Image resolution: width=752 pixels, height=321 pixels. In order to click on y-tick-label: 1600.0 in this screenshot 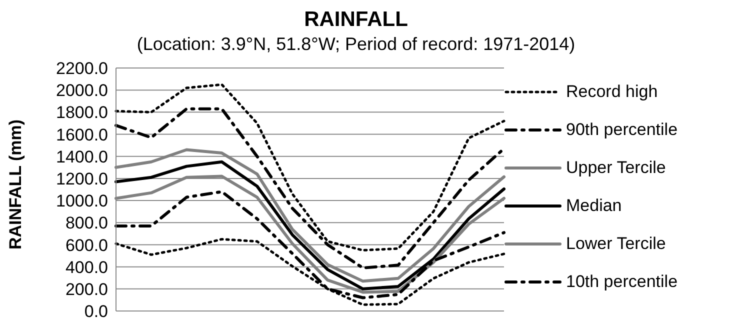, I will do `click(82, 134)`.